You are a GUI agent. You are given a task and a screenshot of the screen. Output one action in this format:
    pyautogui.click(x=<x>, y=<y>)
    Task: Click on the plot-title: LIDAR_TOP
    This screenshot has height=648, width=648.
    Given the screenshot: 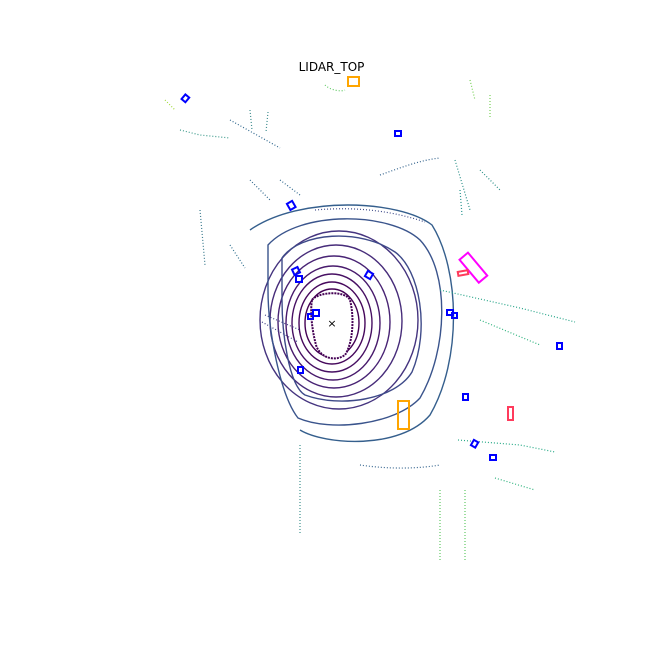 What is the action you would take?
    pyautogui.click(x=331, y=67)
    